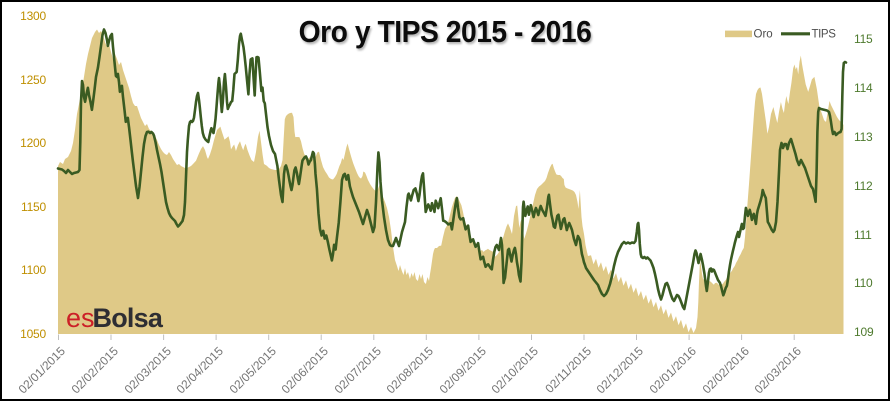 Image resolution: width=890 pixels, height=401 pixels. I want to click on svg-text: TIPS, so click(823, 34).